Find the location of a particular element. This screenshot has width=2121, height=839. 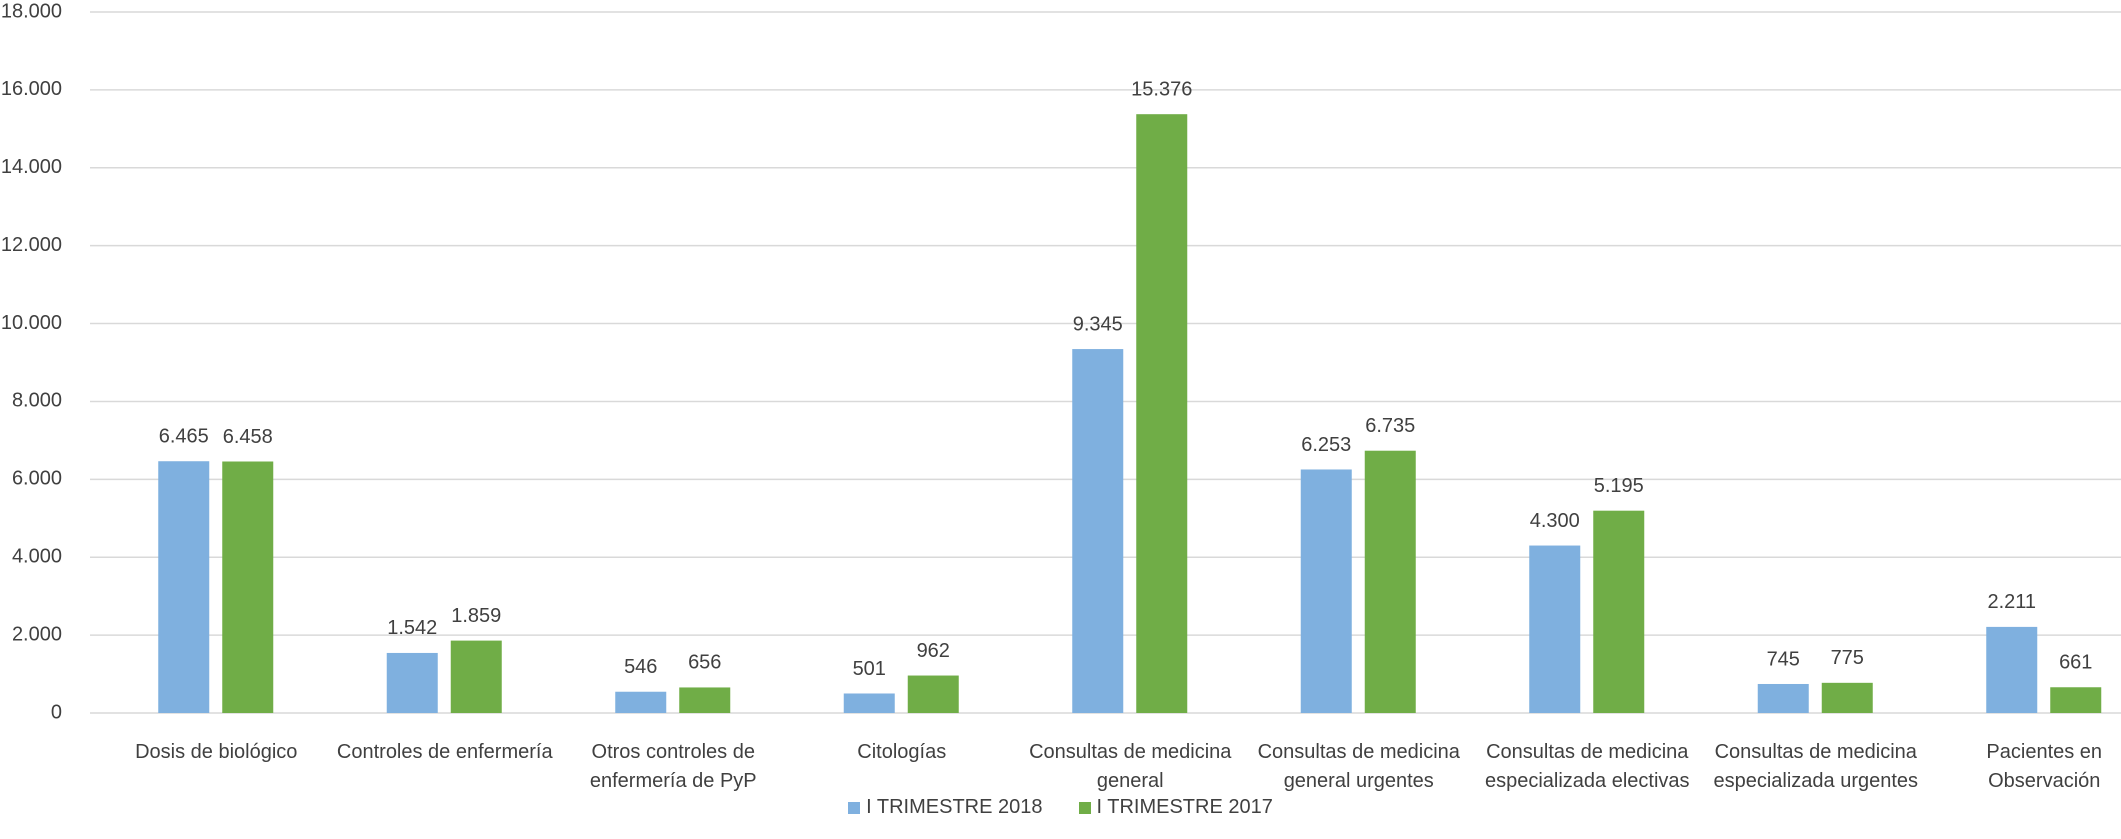

y-tick-label: 18.000 is located at coordinates (31, 11).